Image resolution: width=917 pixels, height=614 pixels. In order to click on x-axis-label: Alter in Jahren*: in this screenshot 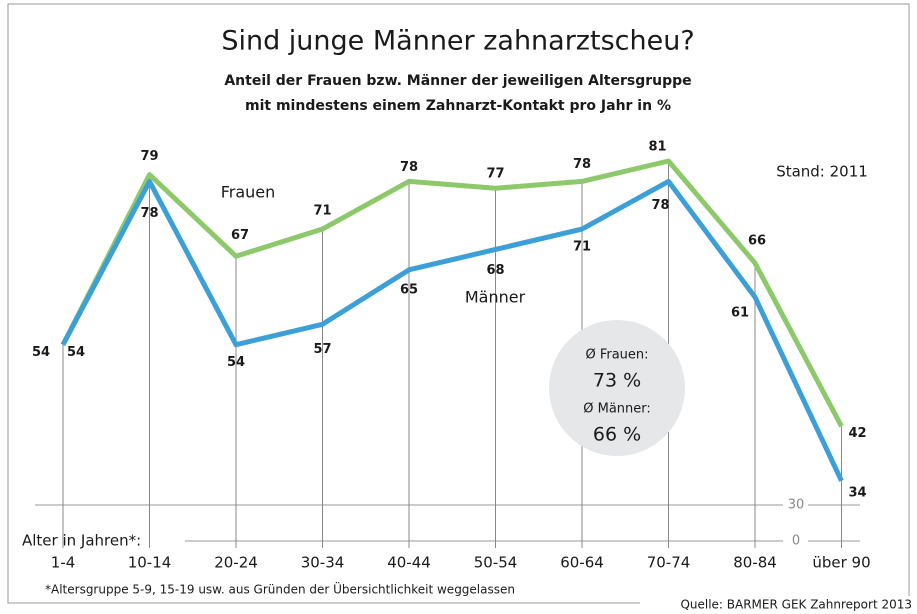, I will do `click(81, 541)`.